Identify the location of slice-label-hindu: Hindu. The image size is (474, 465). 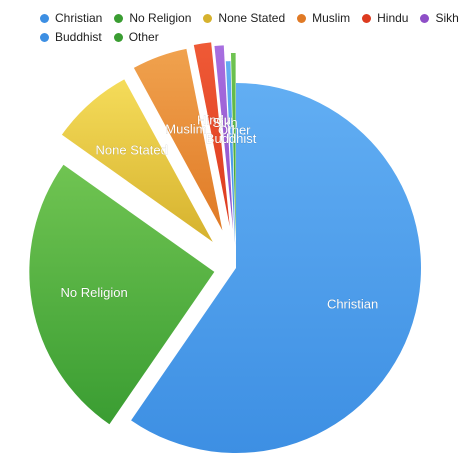
(214, 119).